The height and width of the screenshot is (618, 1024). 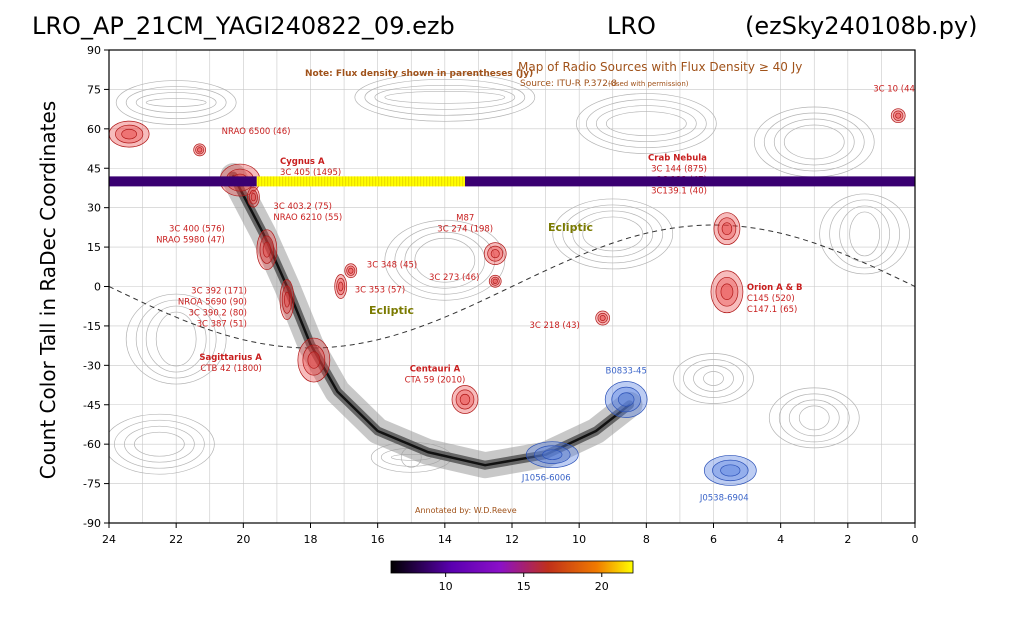 I want to click on colorbar-tick-label: 10, so click(x=446, y=586).